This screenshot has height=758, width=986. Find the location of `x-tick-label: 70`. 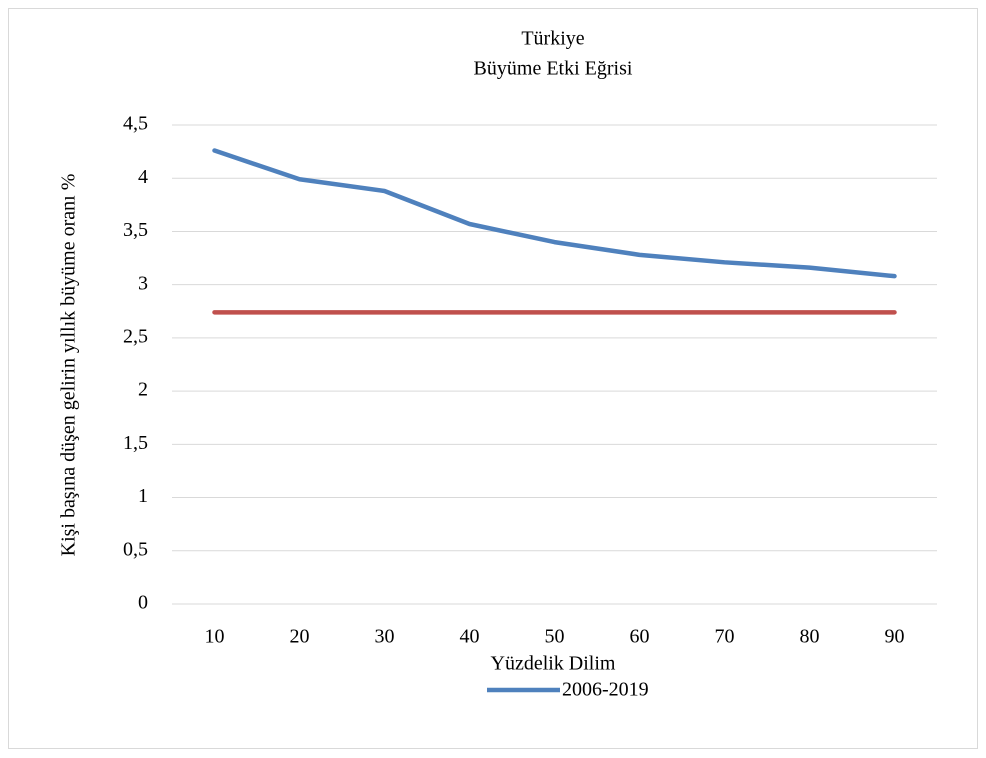

x-tick-label: 70 is located at coordinates (725, 637).